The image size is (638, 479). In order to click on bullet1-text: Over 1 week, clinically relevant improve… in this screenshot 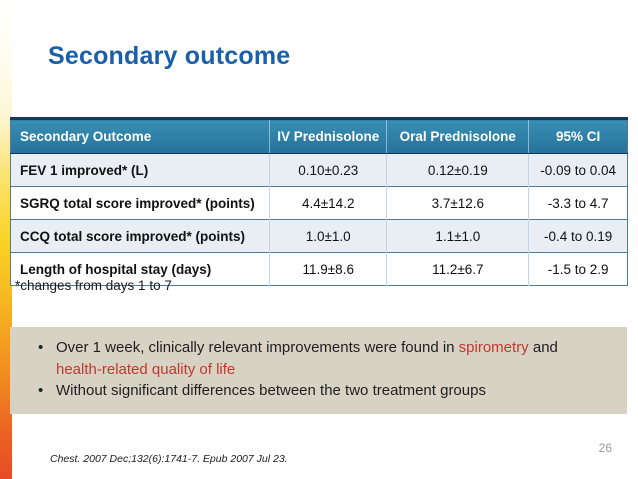, I will do `click(257, 347)`.